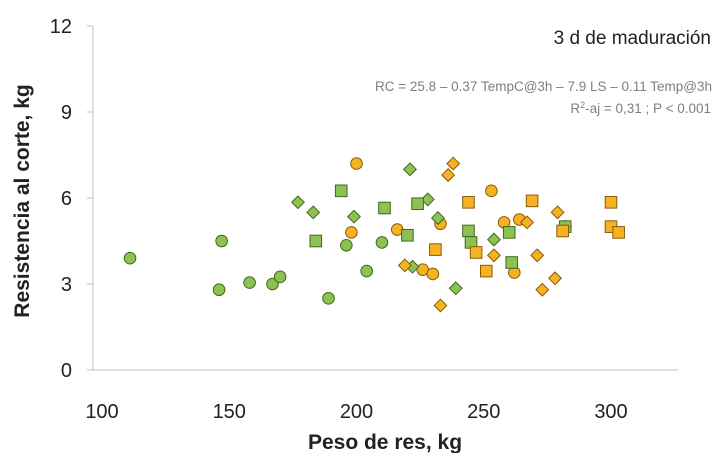 The width and height of the screenshot is (717, 453). I want to click on y-tick-label: 12, so click(61, 27).